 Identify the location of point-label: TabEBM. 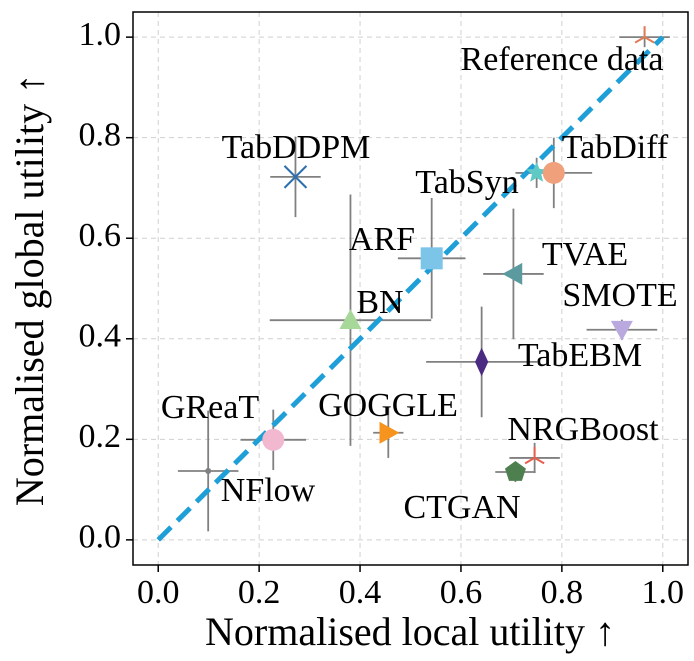
(580, 355).